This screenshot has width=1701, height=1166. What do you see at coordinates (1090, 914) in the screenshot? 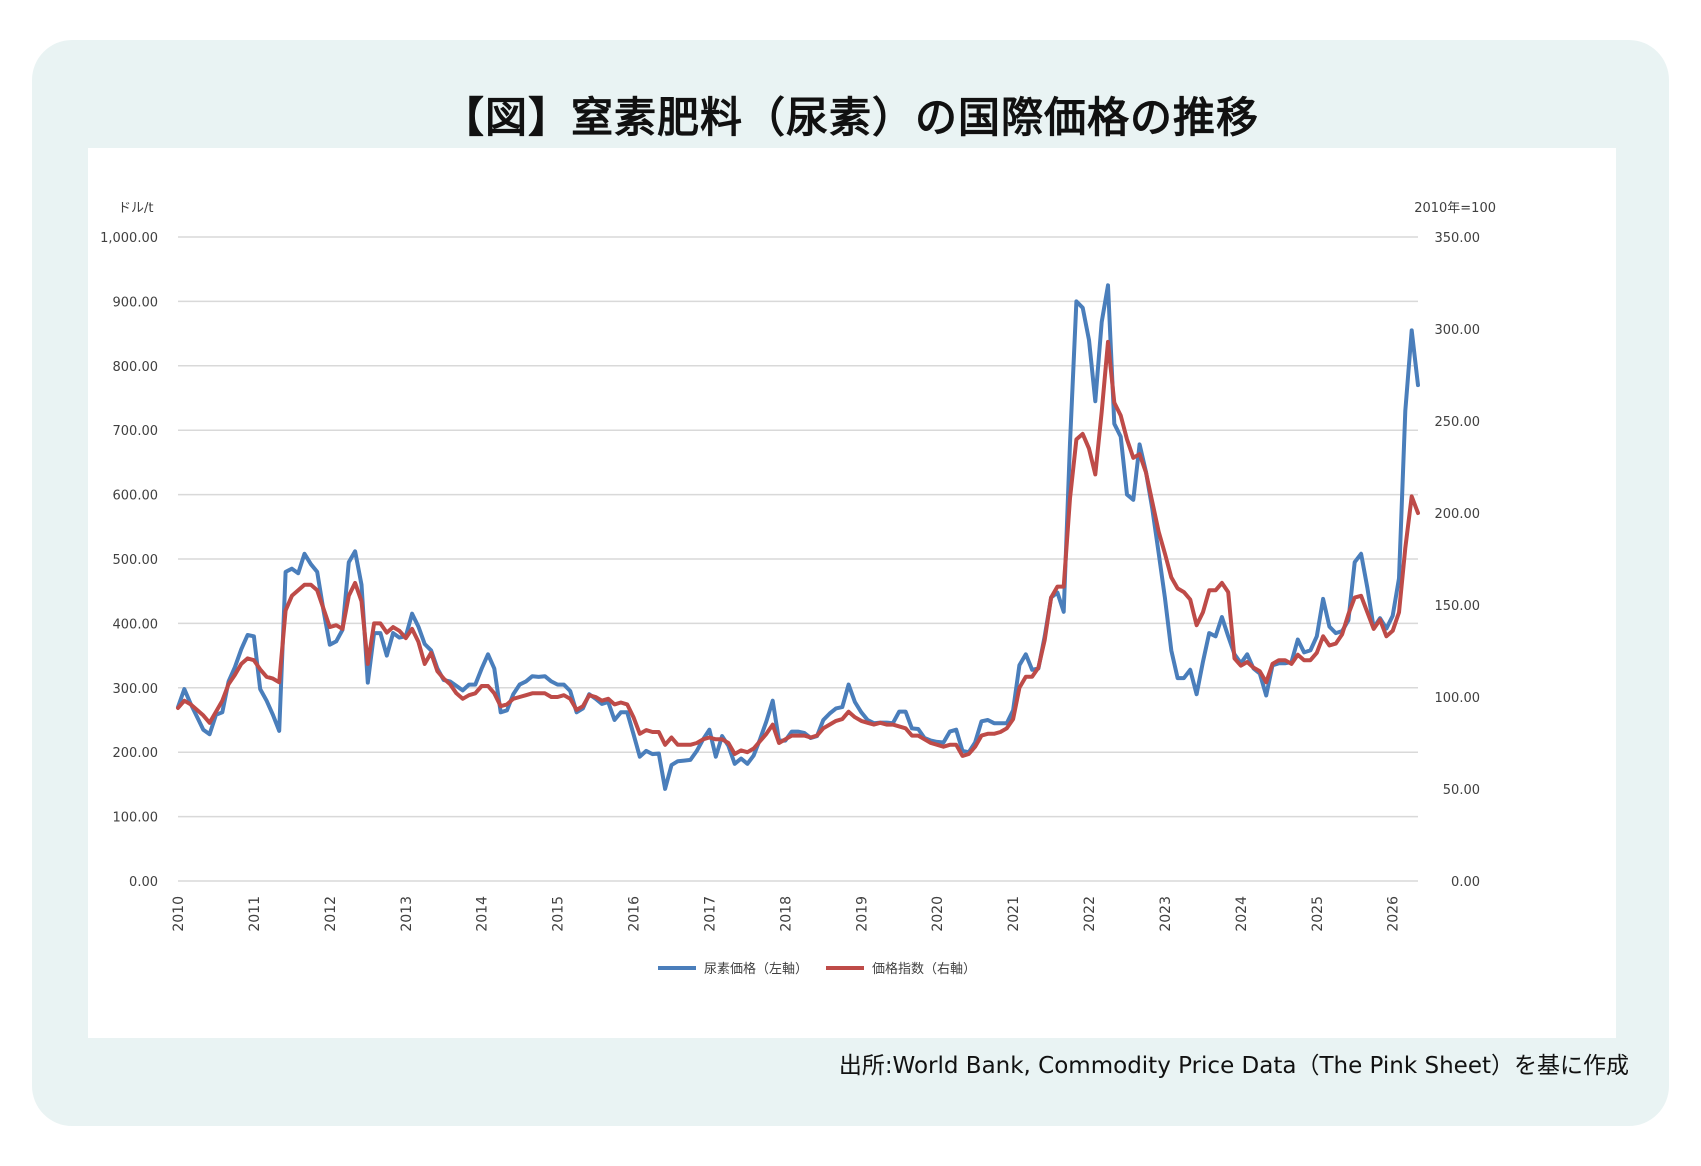
I see `x-tick-label: 2022` at bounding box center [1090, 914].